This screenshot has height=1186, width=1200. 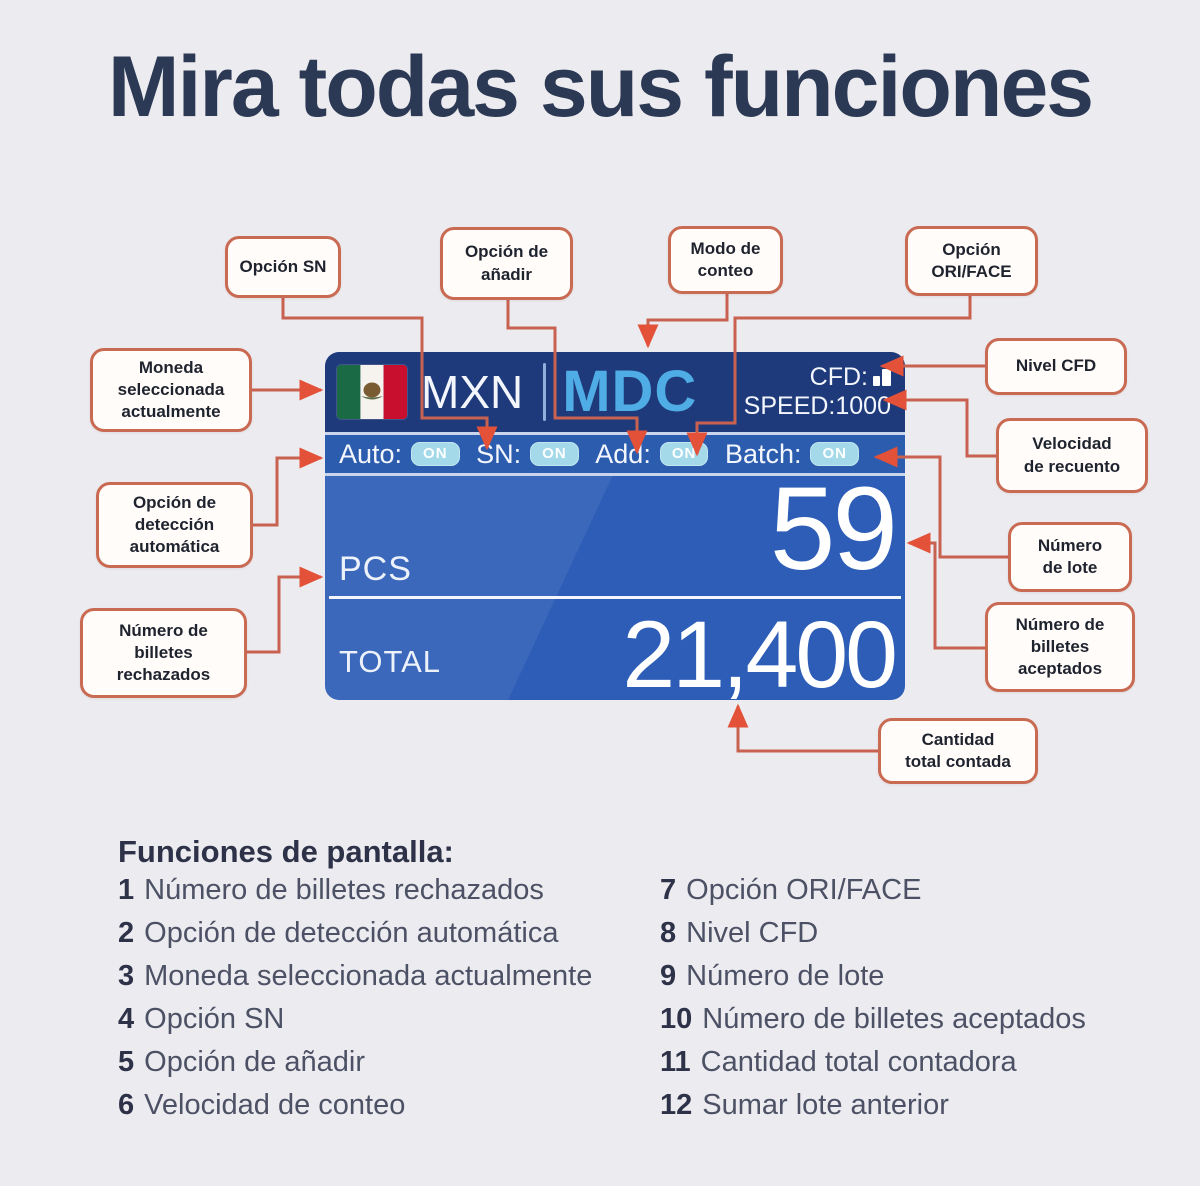 I want to click on callout-nivel-cfd: Nivel CFD, so click(x=1056, y=366).